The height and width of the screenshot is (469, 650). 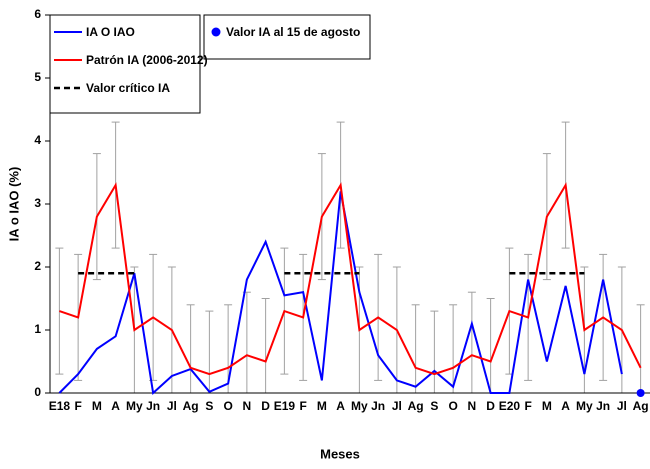 What do you see at coordinates (60, 406) in the screenshot?
I see `x-tick-label: E18` at bounding box center [60, 406].